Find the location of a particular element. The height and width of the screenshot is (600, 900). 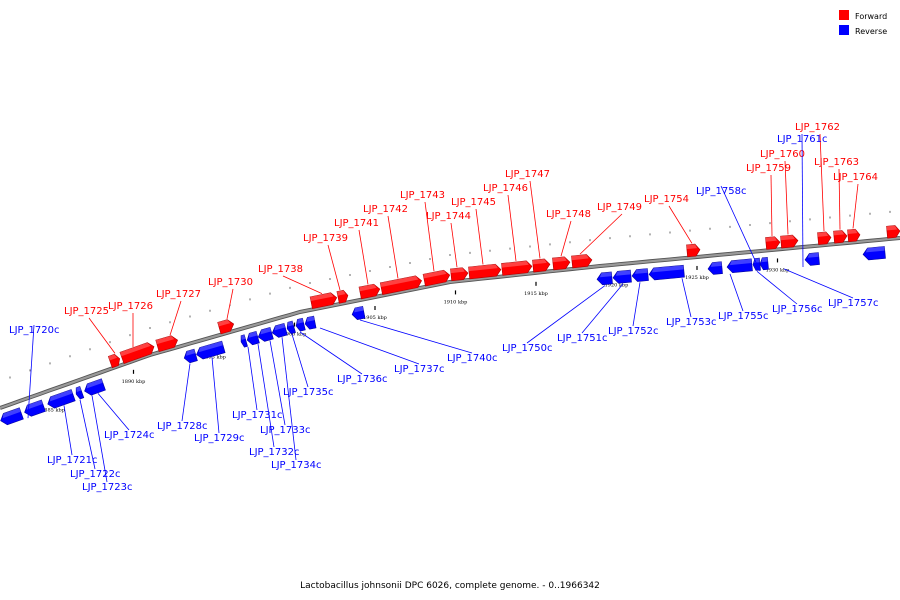

gene-label: LJP_1737c is located at coordinates (419, 369).